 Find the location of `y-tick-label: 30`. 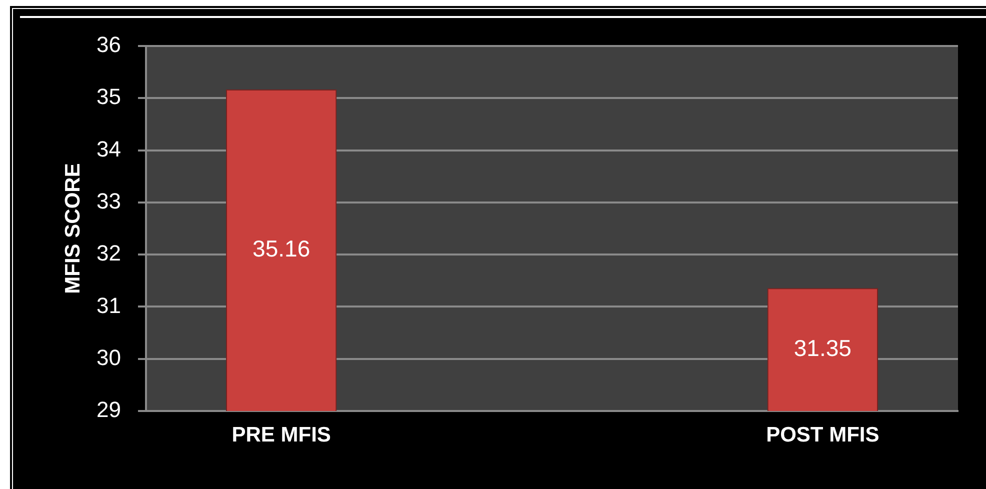

y-tick-label: 30 is located at coordinates (108, 357).